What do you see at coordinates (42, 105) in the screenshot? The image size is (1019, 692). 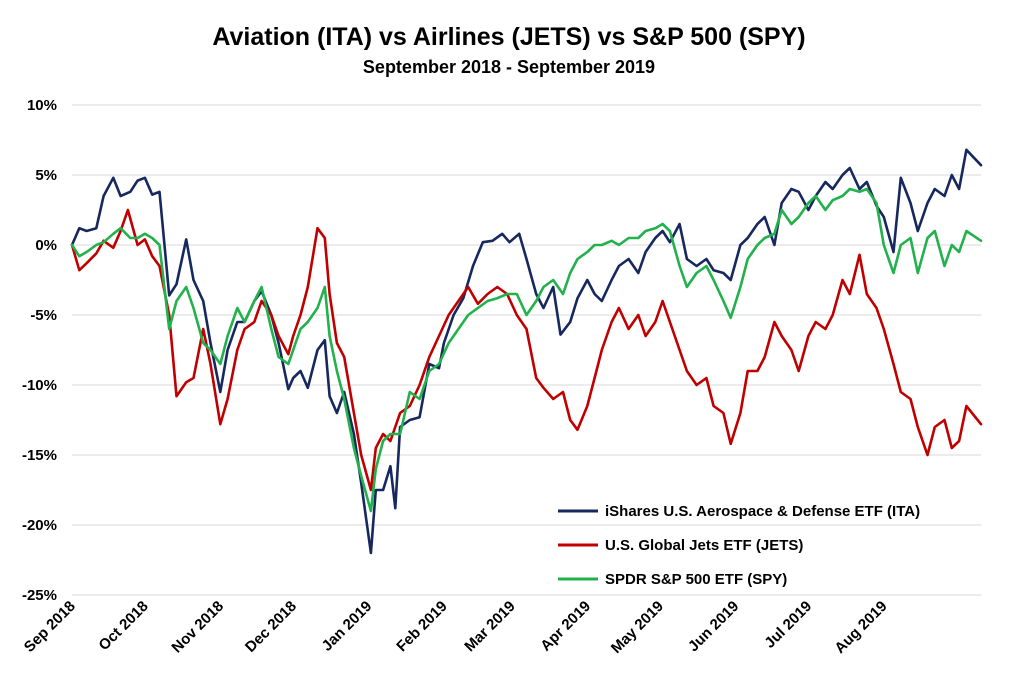 I see `y-tick-label: 10%` at bounding box center [42, 105].